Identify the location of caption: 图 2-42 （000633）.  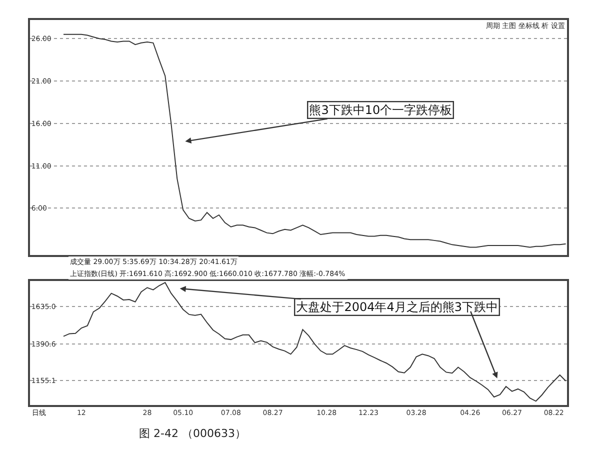
(192, 433).